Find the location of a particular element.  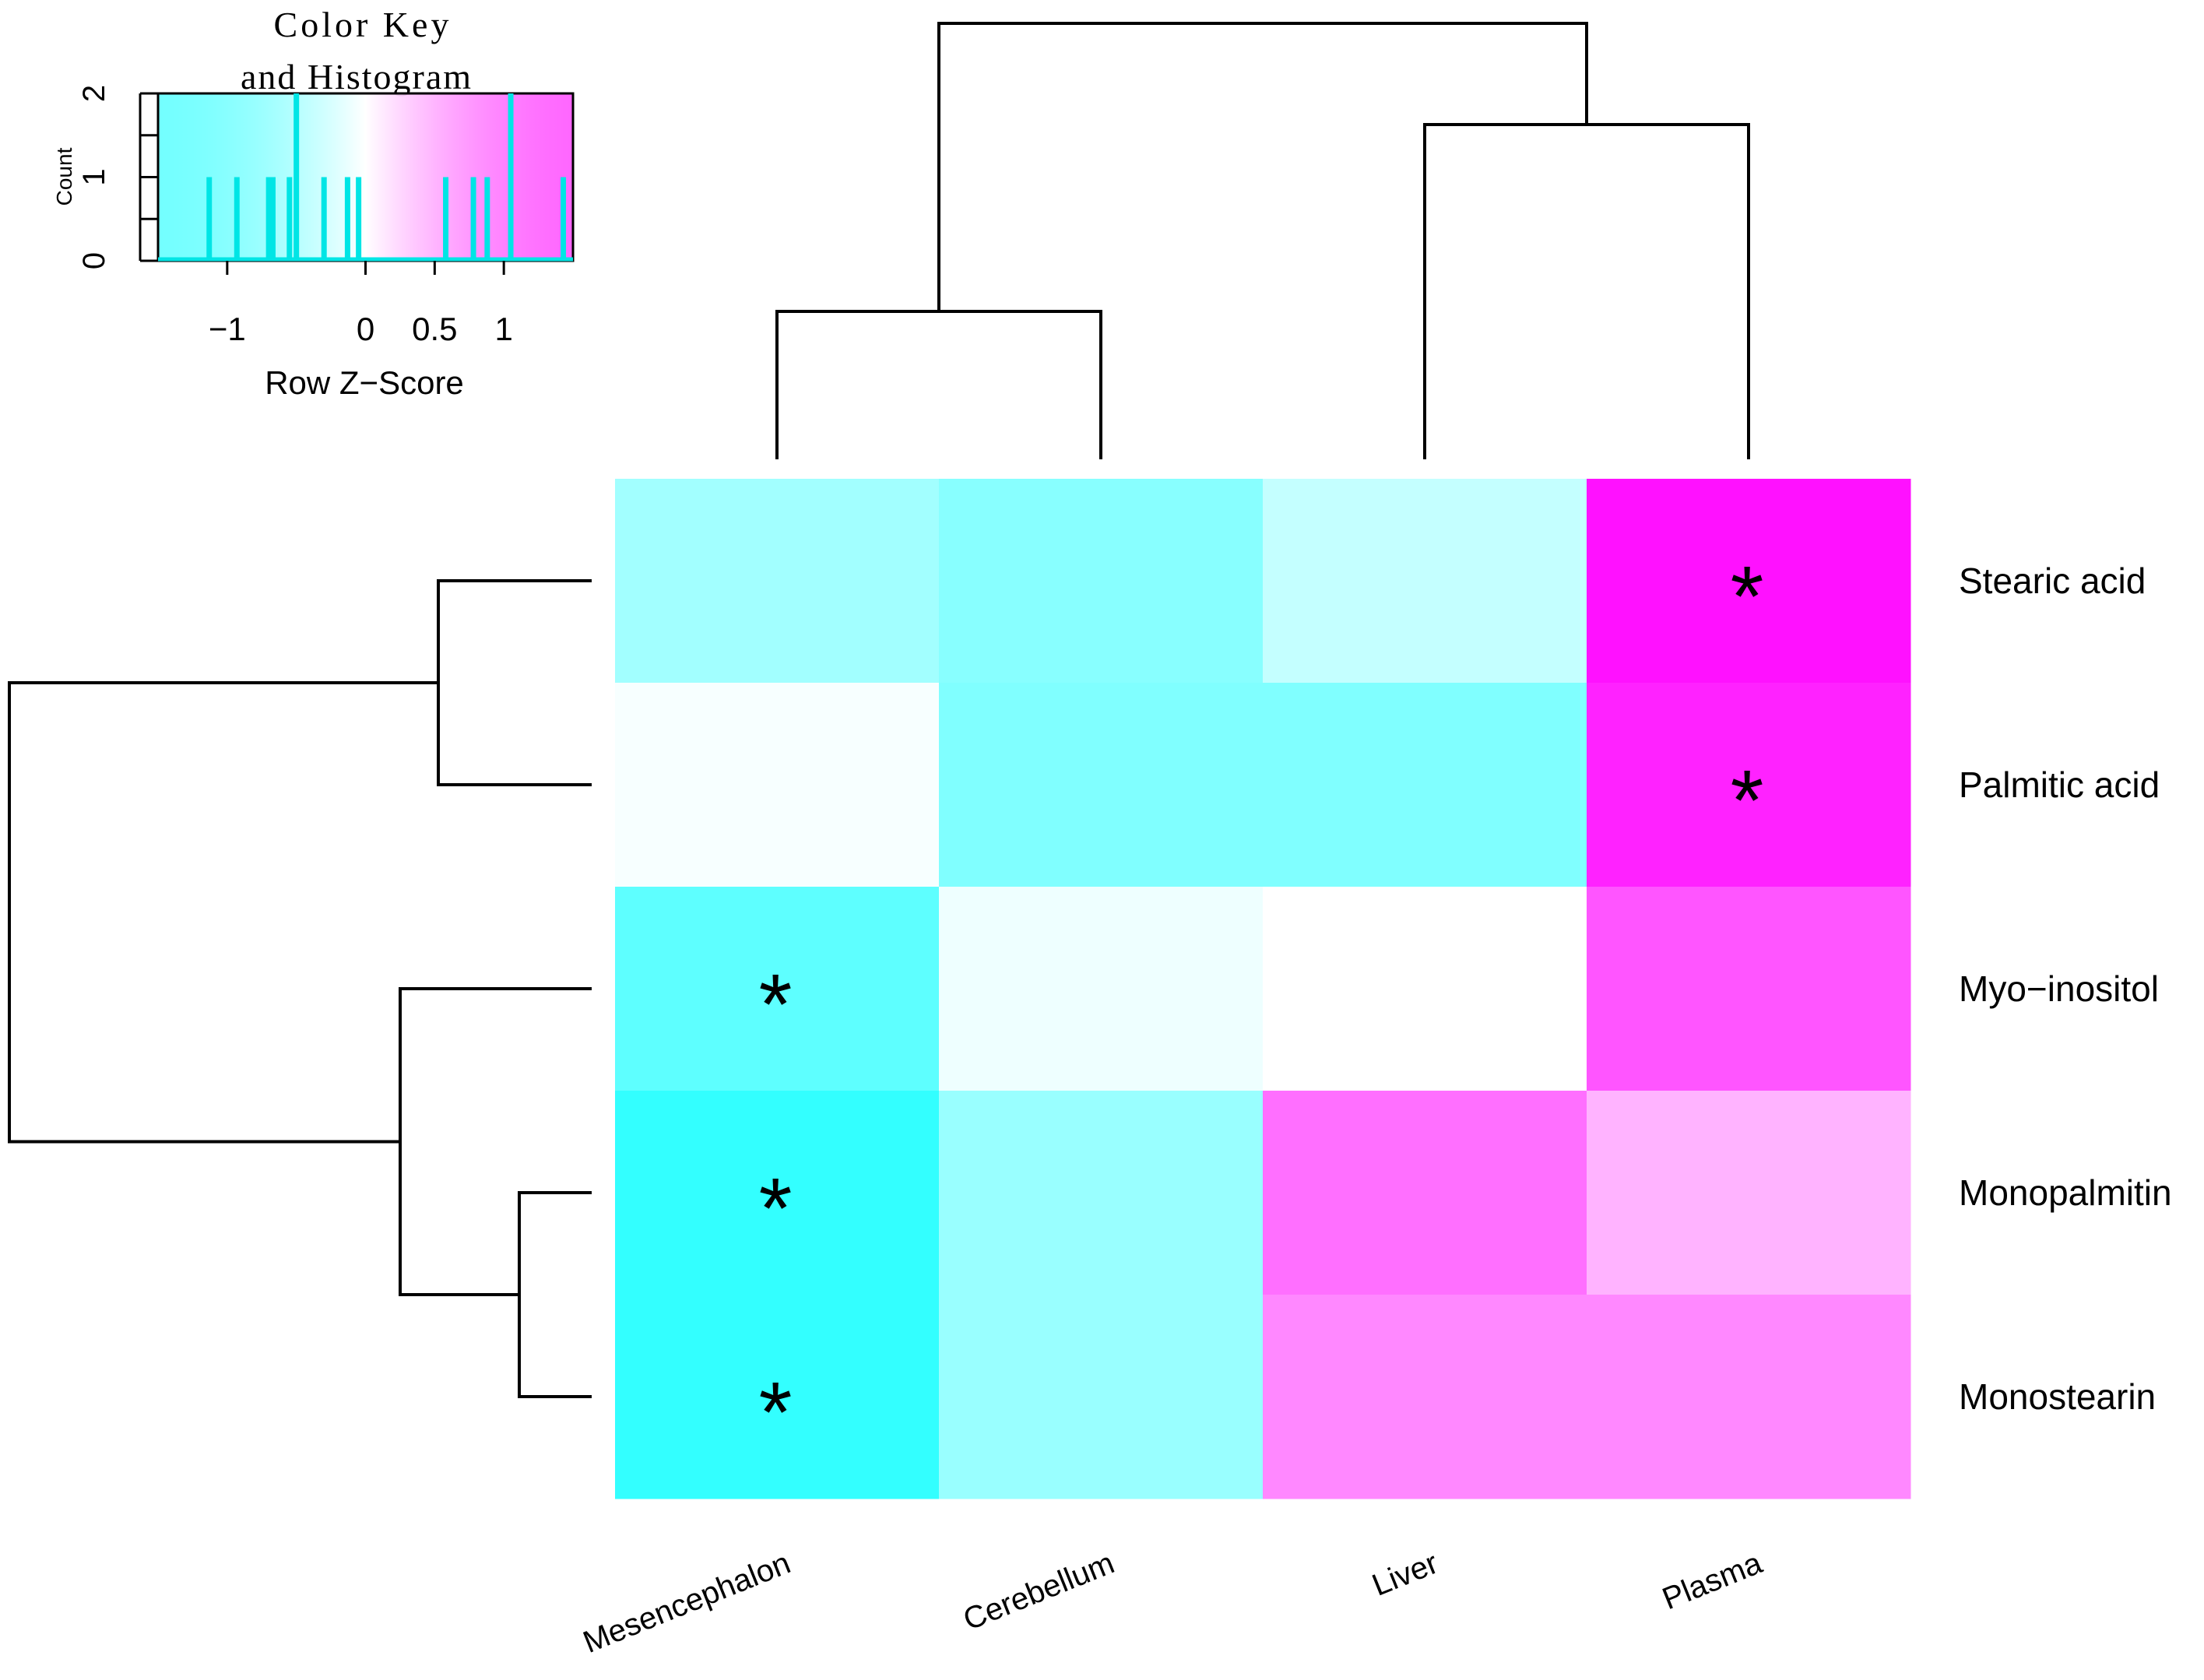

row-label-palmitic-acid: Palmitic acid is located at coordinates (2060, 784).